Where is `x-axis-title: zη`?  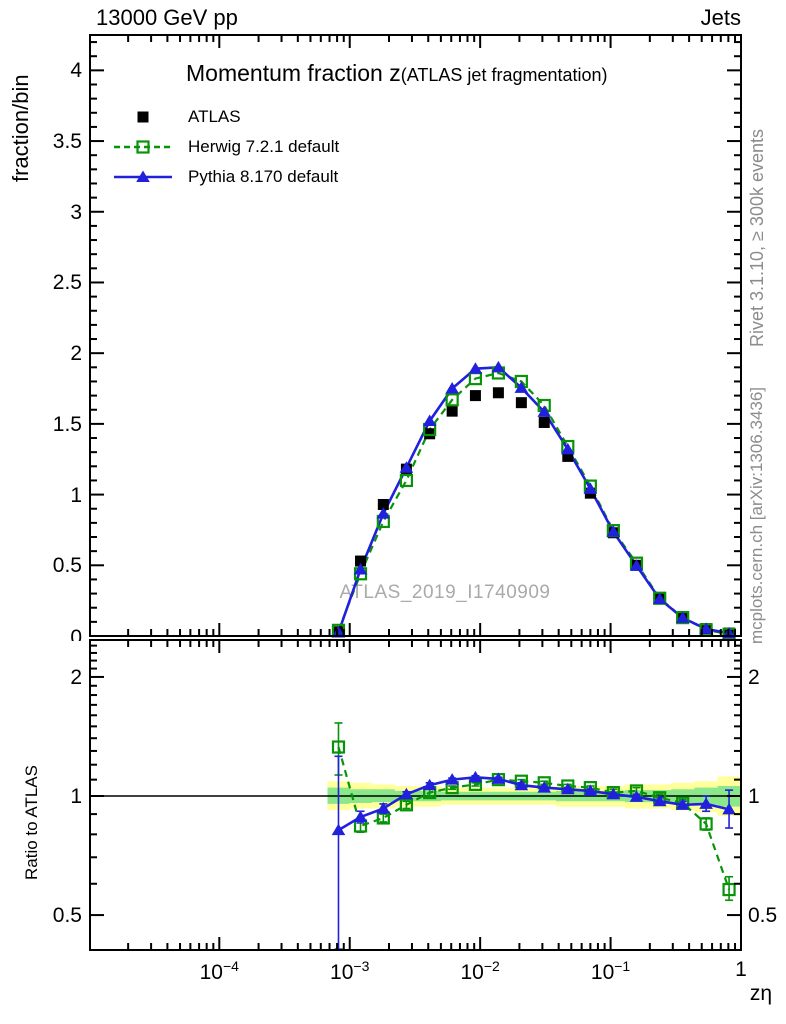
x-axis-title: zη is located at coordinates (760, 993).